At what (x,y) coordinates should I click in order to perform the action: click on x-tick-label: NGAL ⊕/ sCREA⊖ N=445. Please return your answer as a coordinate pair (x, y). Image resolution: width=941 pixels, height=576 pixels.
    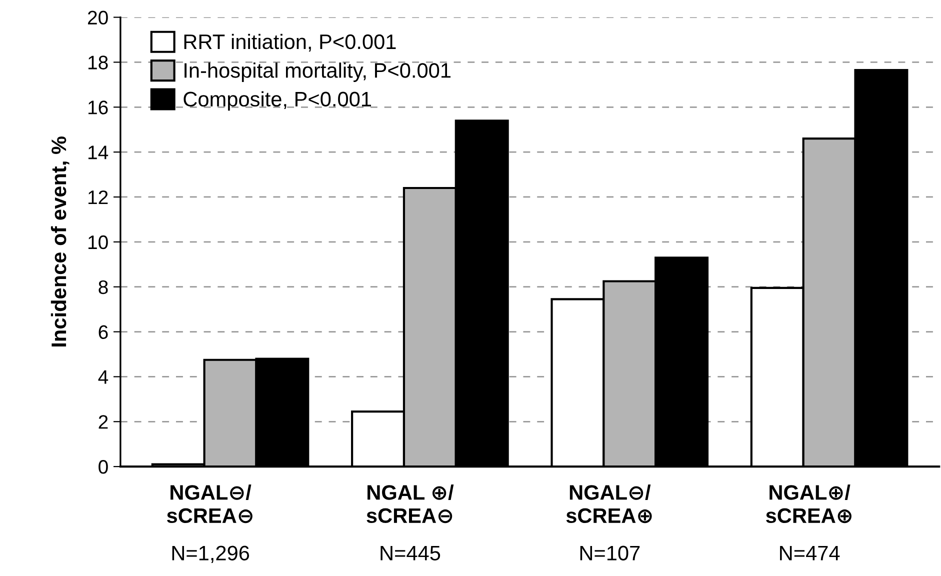
    Looking at the image, I should click on (410, 522).